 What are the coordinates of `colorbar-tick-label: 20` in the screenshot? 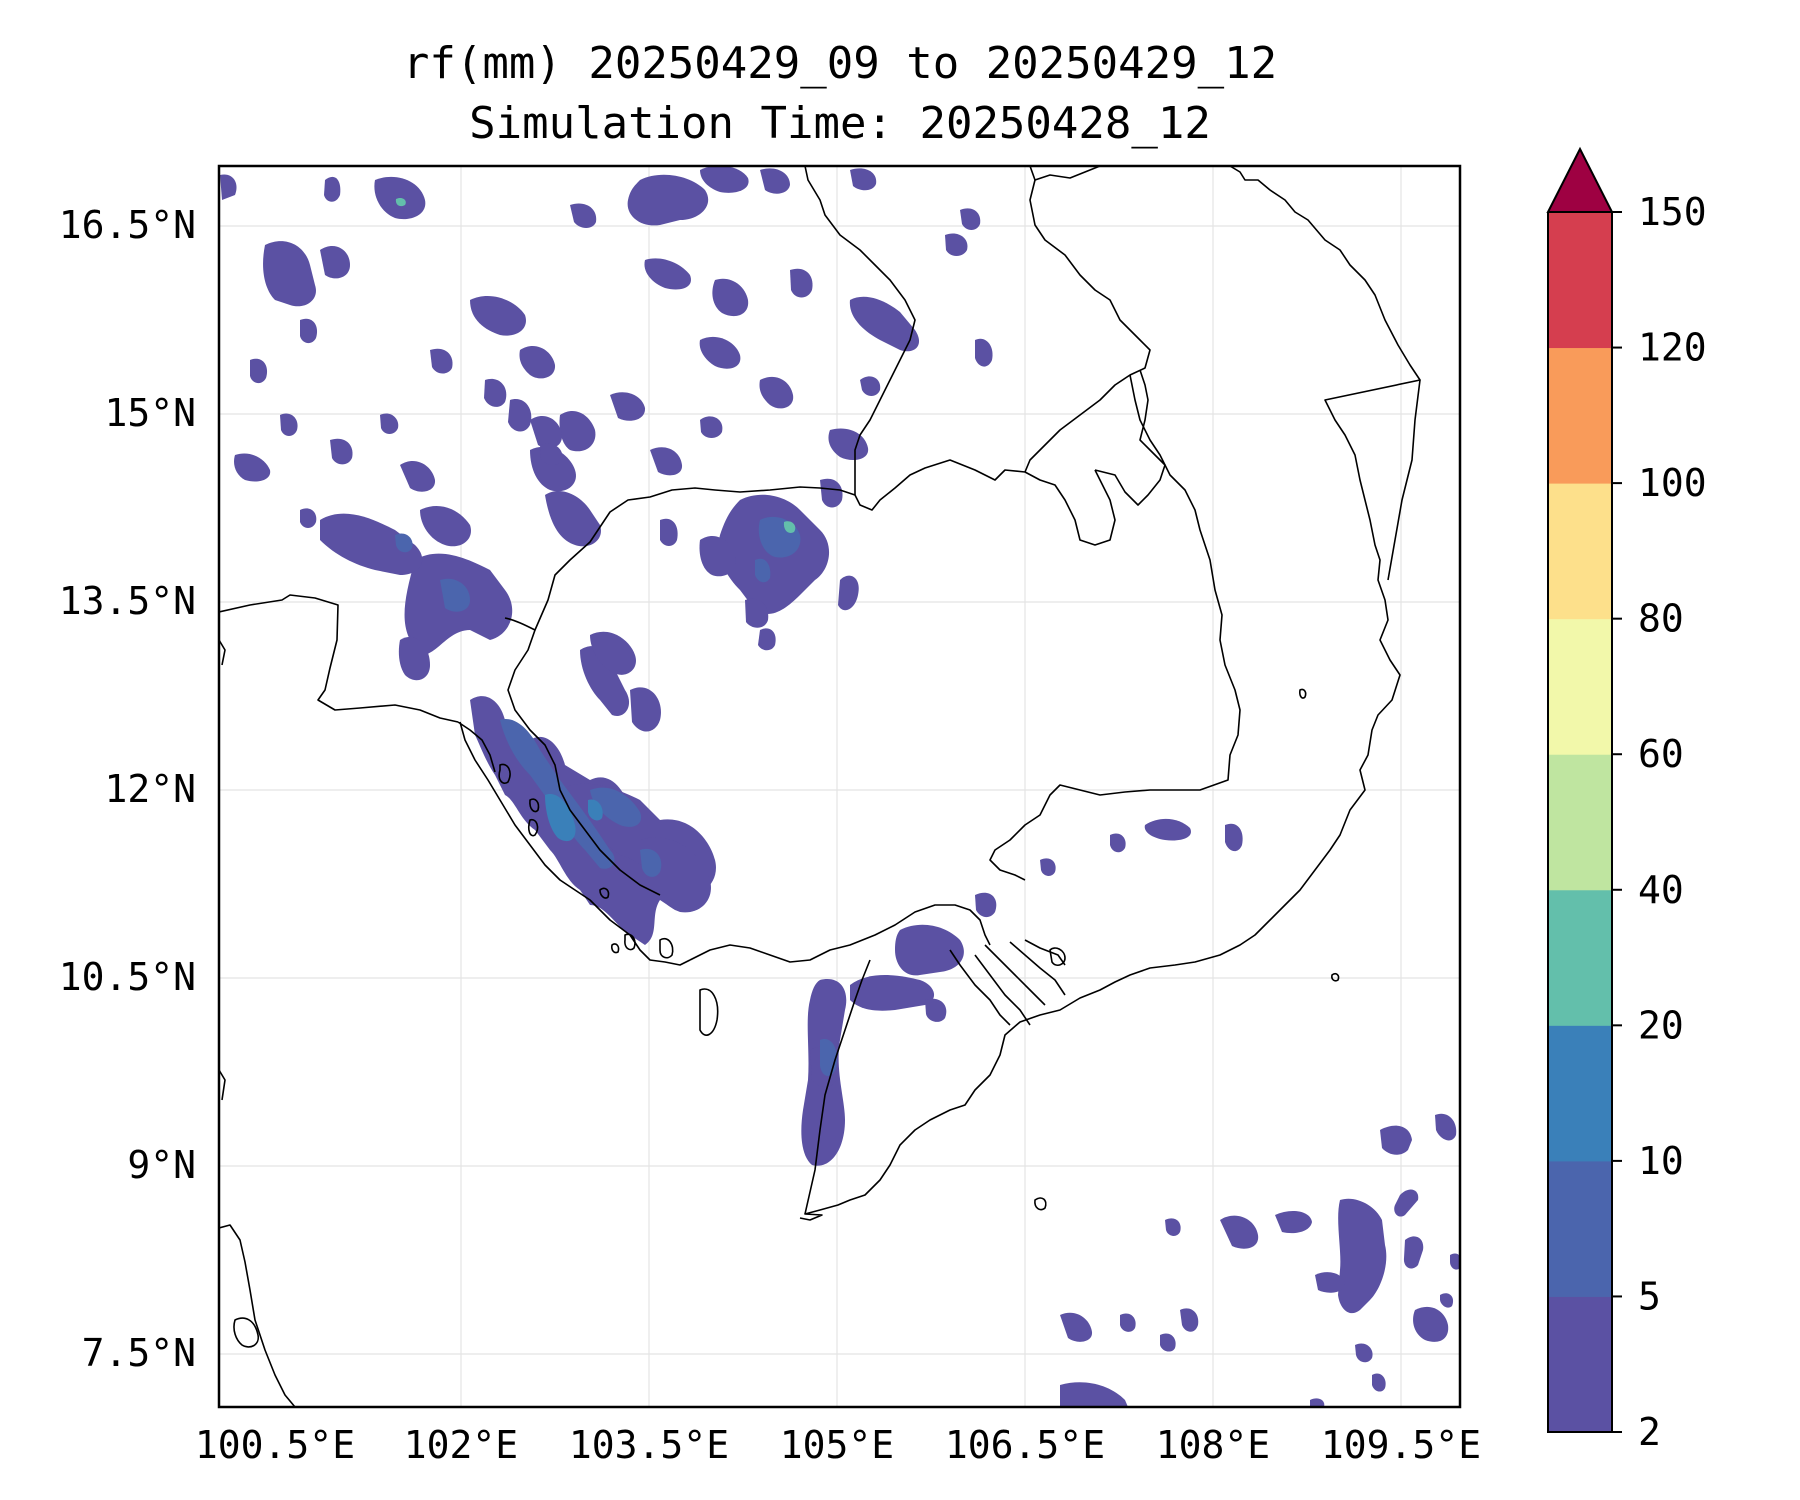 It's located at (1661, 1025).